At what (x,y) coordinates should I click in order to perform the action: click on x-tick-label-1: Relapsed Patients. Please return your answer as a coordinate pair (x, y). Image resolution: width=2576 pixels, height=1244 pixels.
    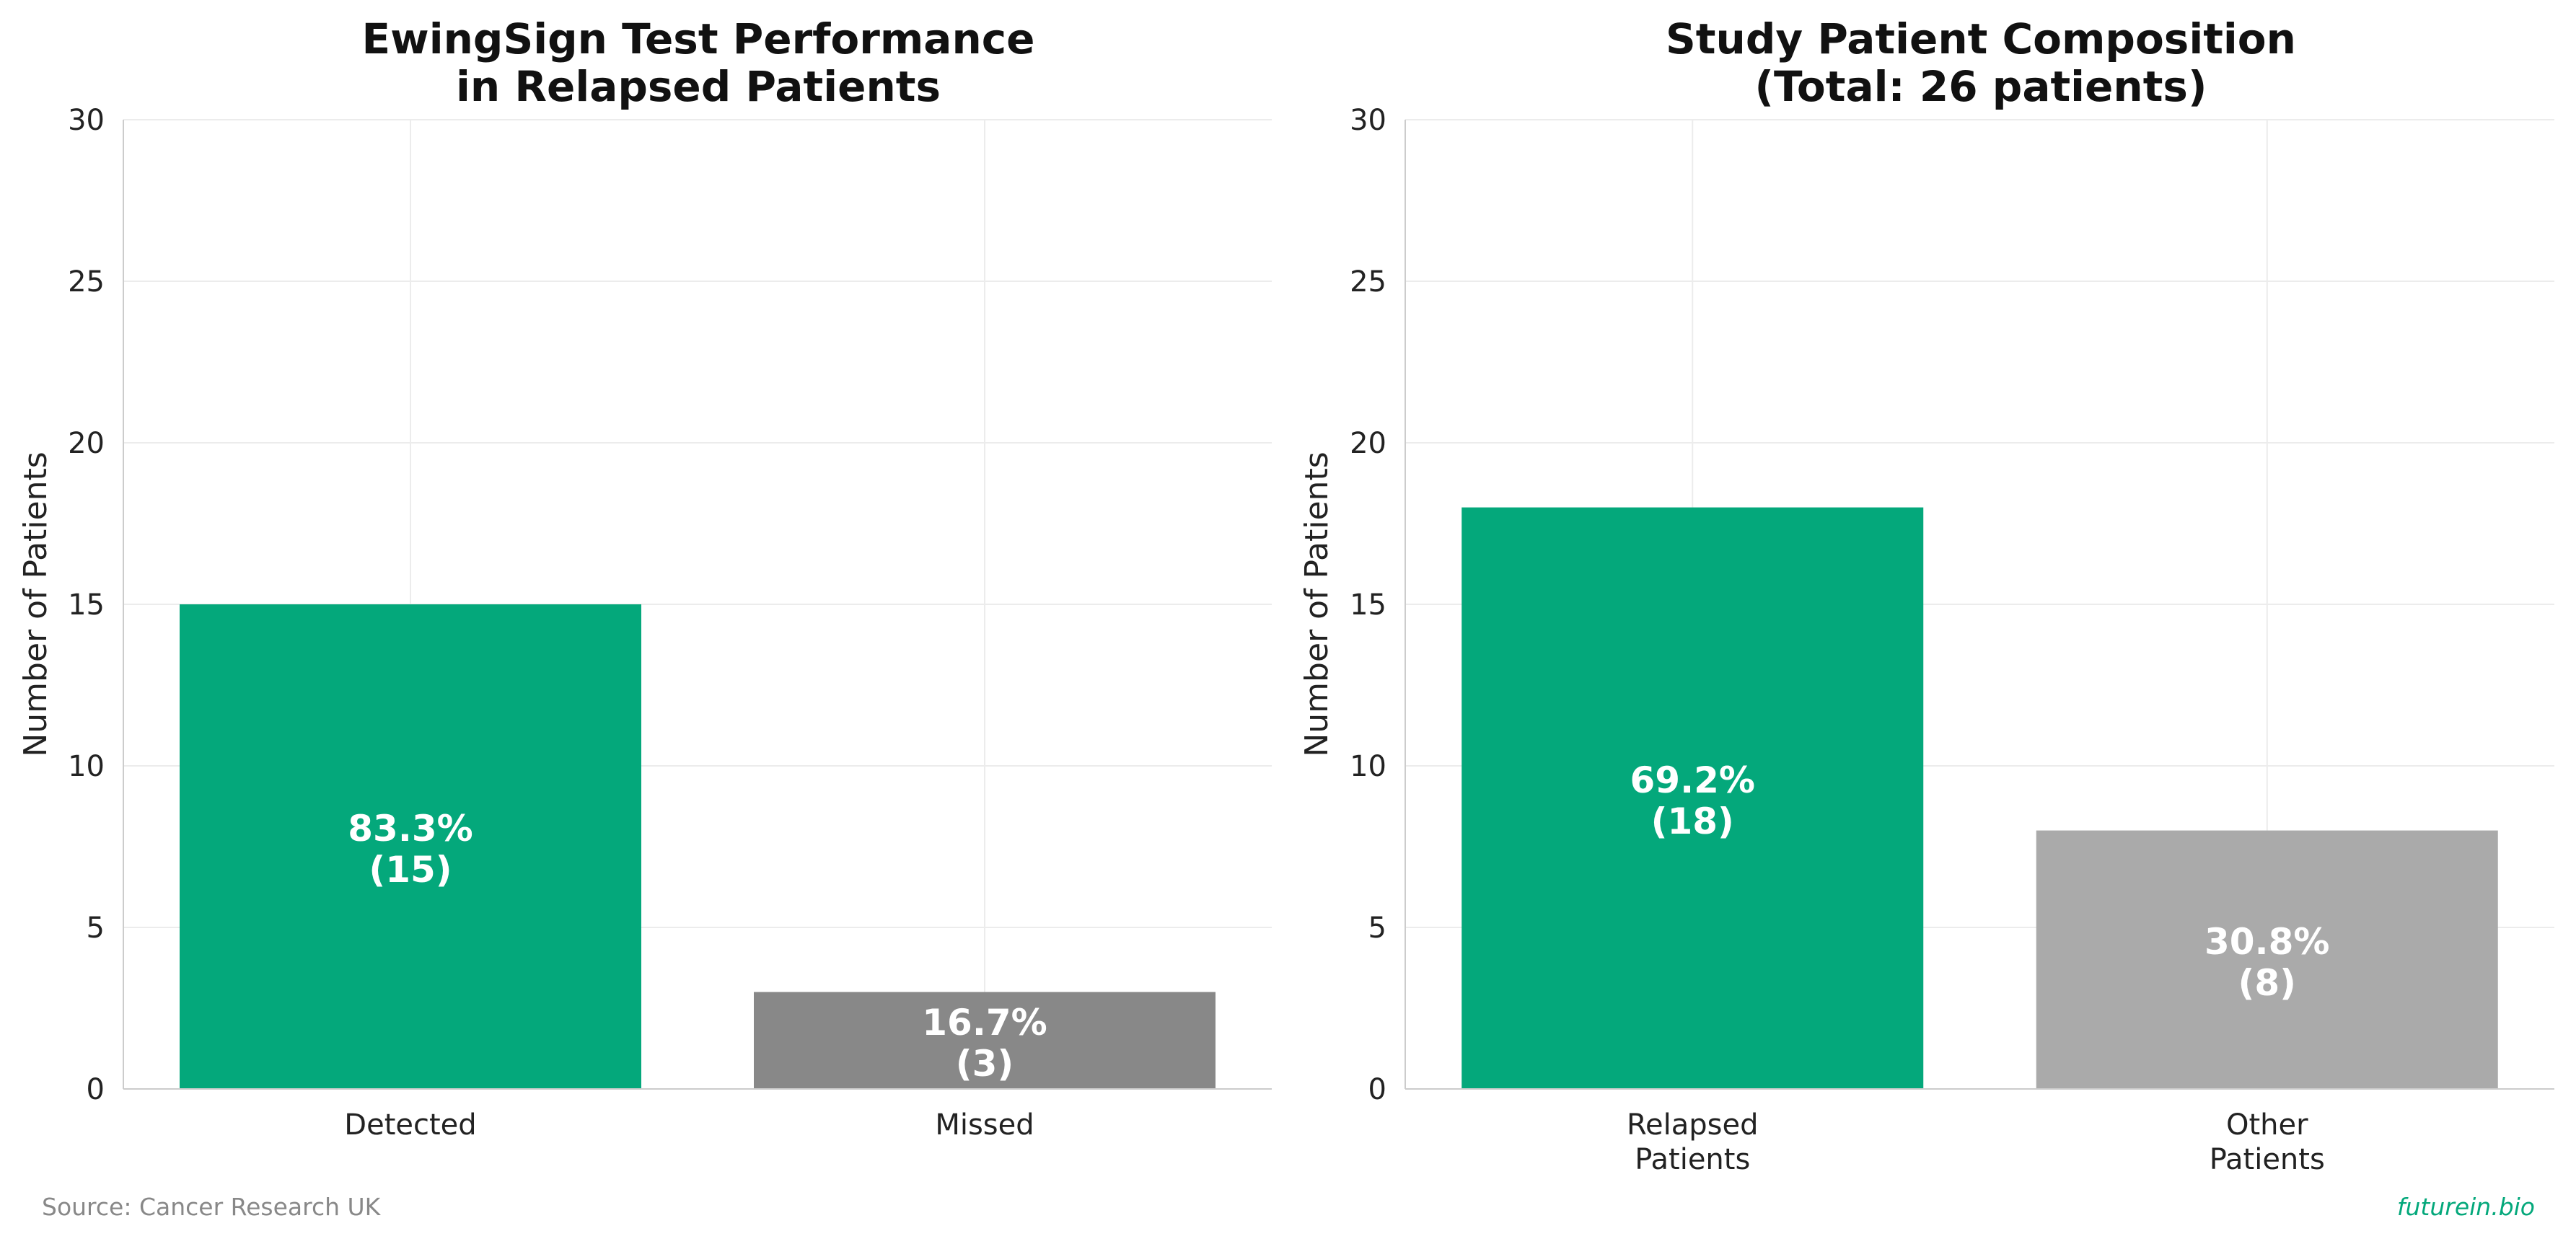
    Looking at the image, I should click on (1692, 1142).